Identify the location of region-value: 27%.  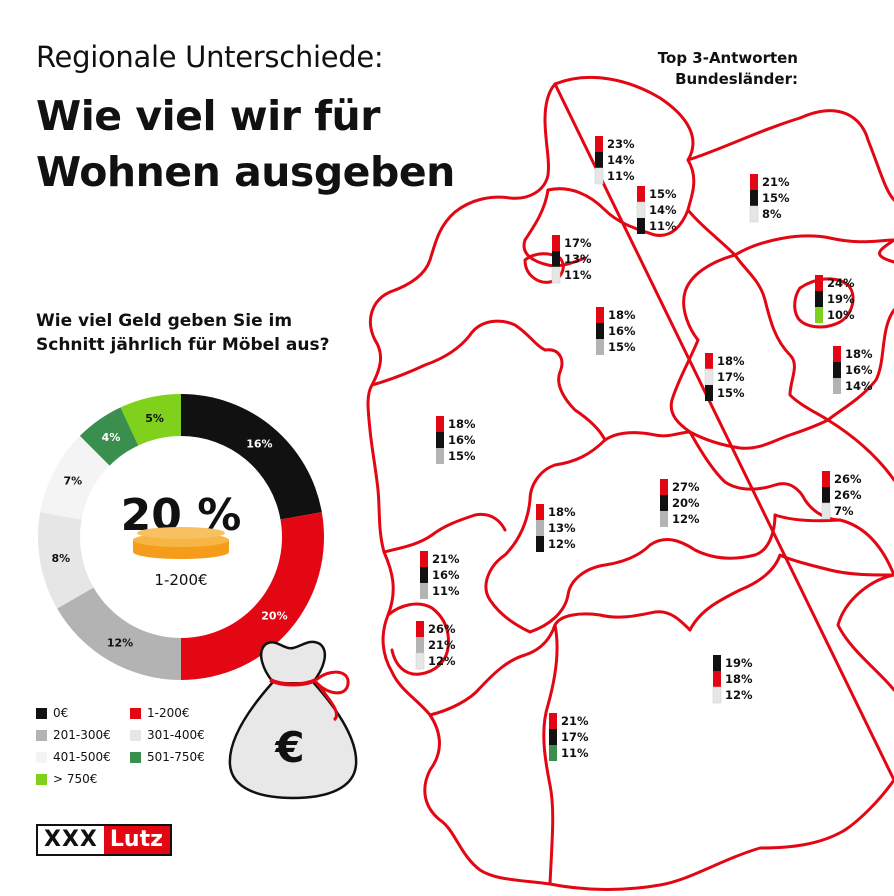
(686, 487).